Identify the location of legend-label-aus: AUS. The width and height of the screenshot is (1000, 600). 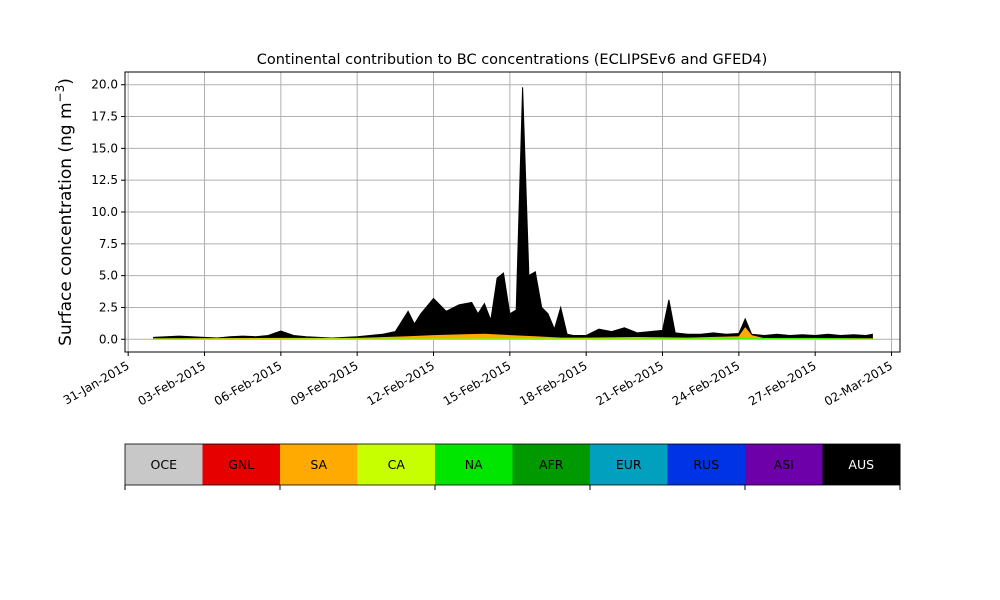
(861, 464).